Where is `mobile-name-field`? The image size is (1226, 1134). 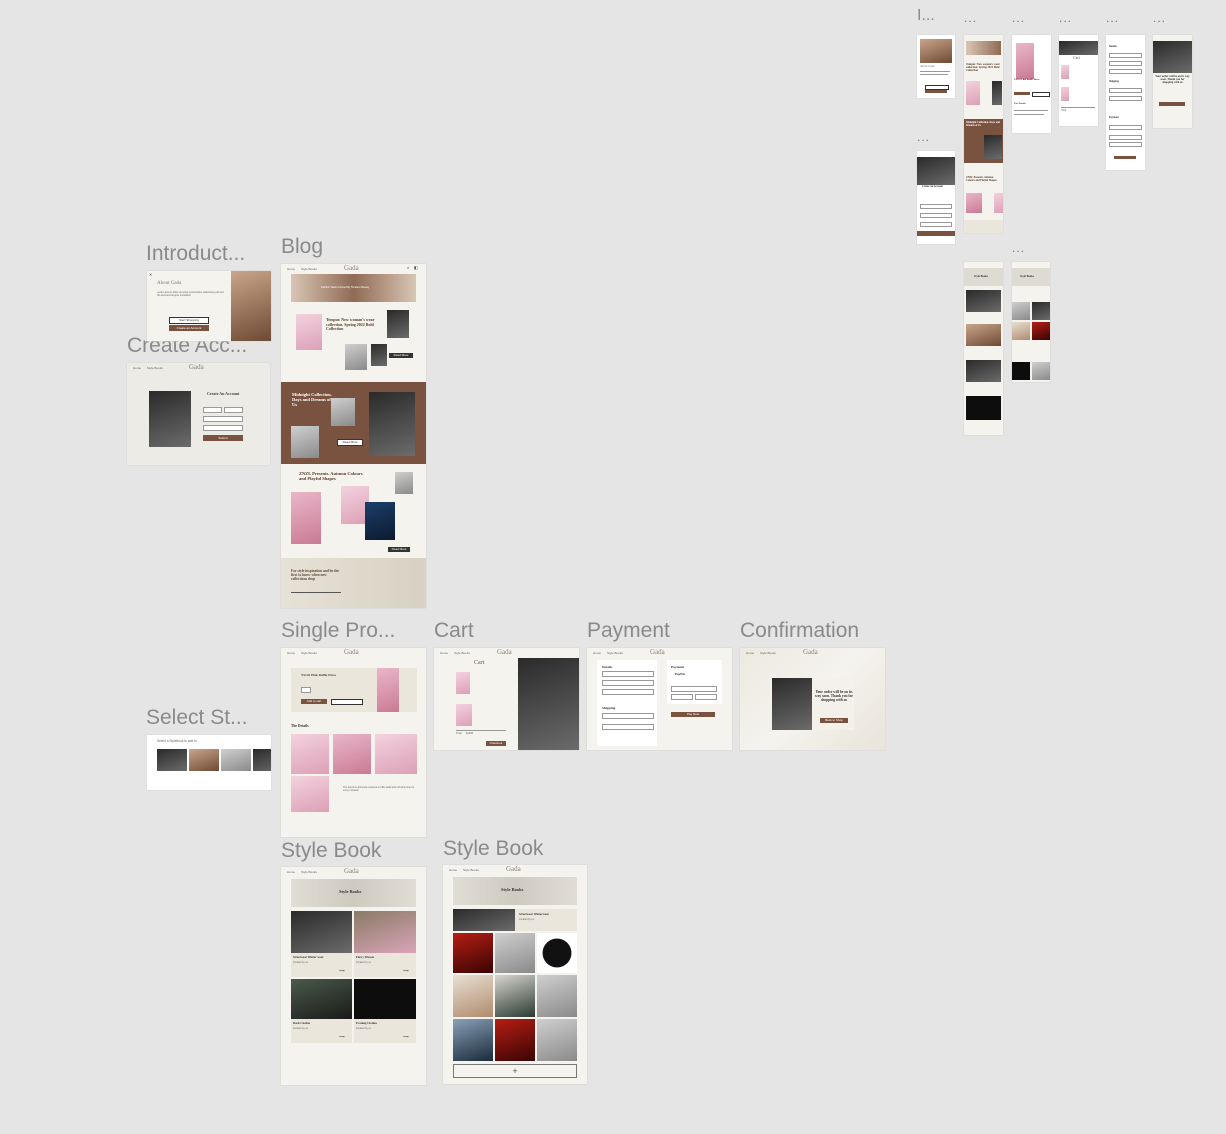 mobile-name-field is located at coordinates (936, 206).